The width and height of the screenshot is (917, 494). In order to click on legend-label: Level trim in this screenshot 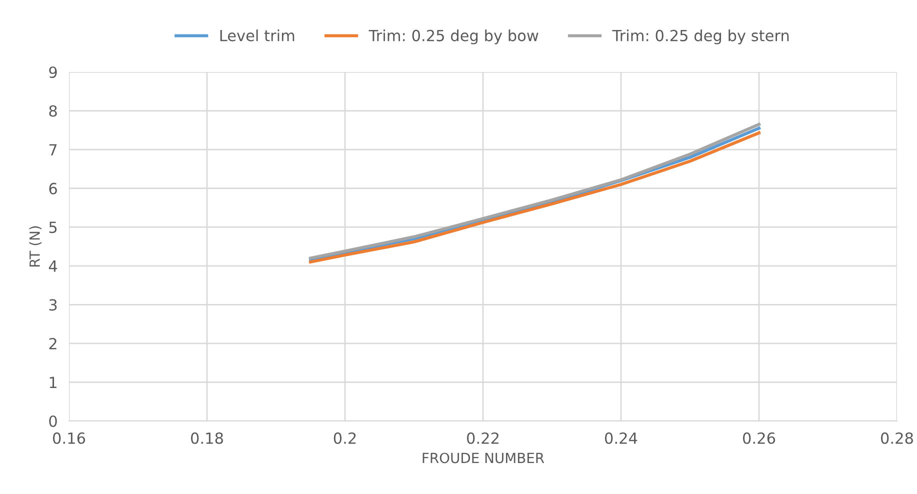, I will do `click(257, 36)`.